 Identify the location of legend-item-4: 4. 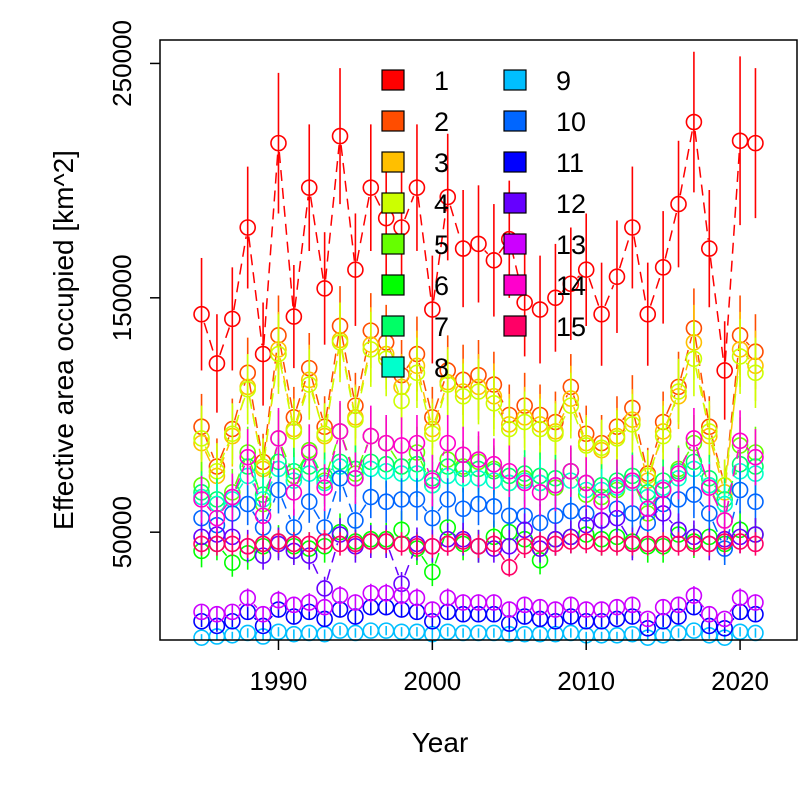
(415, 204).